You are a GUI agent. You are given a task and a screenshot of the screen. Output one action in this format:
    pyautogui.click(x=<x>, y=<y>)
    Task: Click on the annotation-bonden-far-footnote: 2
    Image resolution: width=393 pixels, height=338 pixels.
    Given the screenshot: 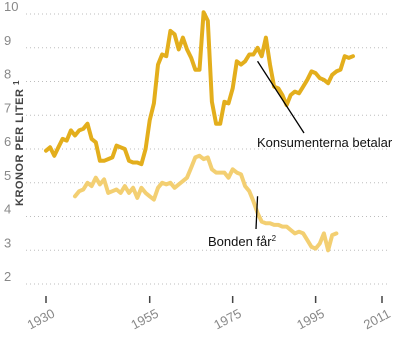 What is the action you would take?
    pyautogui.click(x=274, y=238)
    